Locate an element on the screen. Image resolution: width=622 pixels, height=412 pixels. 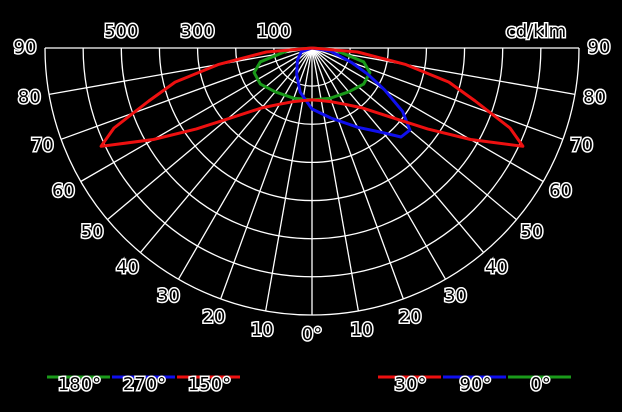
legend-label: 90° is located at coordinates (476, 384).